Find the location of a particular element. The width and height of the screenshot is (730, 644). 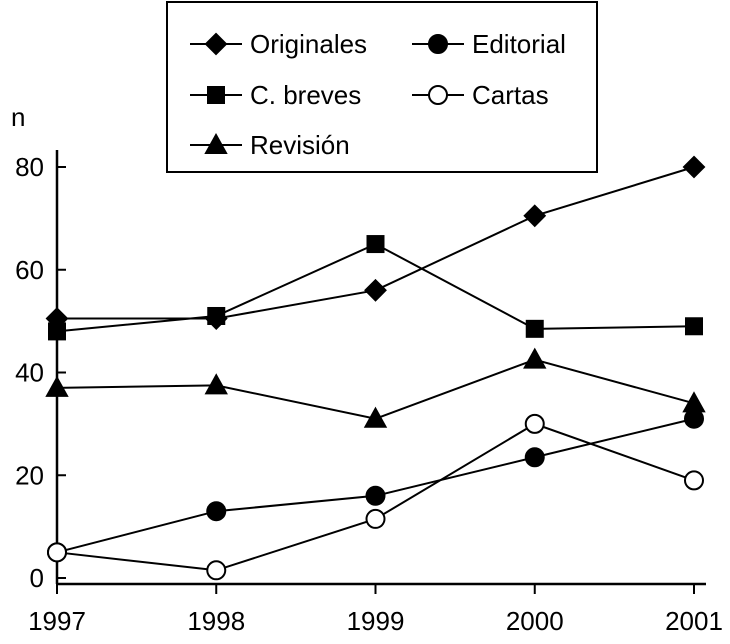

legend-marker-revision is located at coordinates (216, 143).